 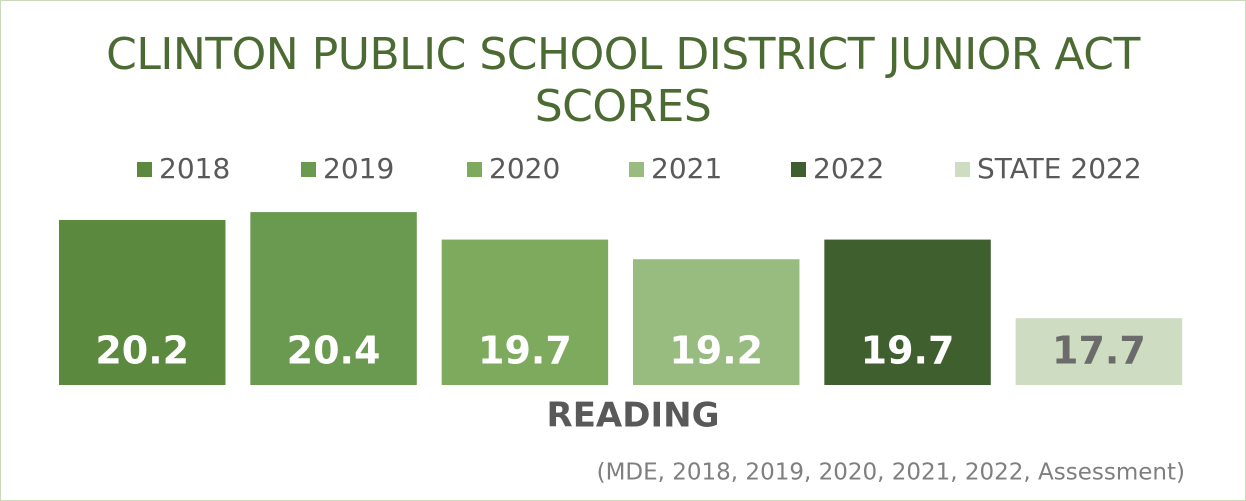 I want to click on legend-label: 2018, so click(x=194, y=168).